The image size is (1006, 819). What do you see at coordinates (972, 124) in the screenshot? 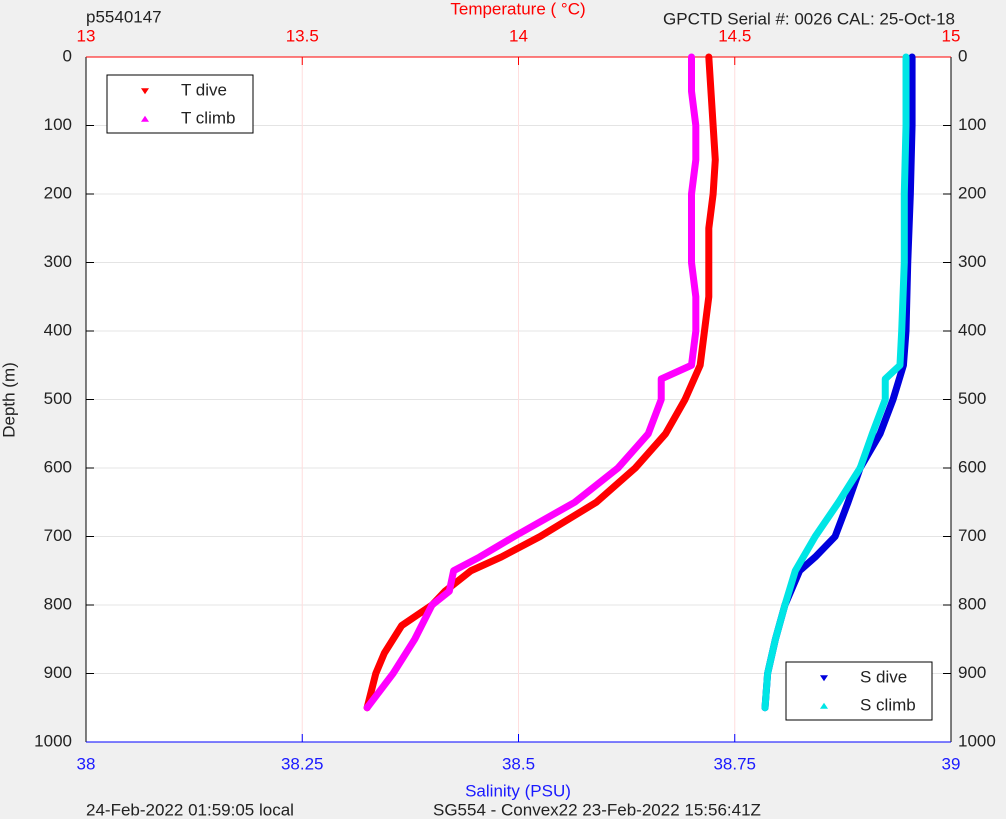
I see `y2-tick-label: 100` at bounding box center [972, 124].